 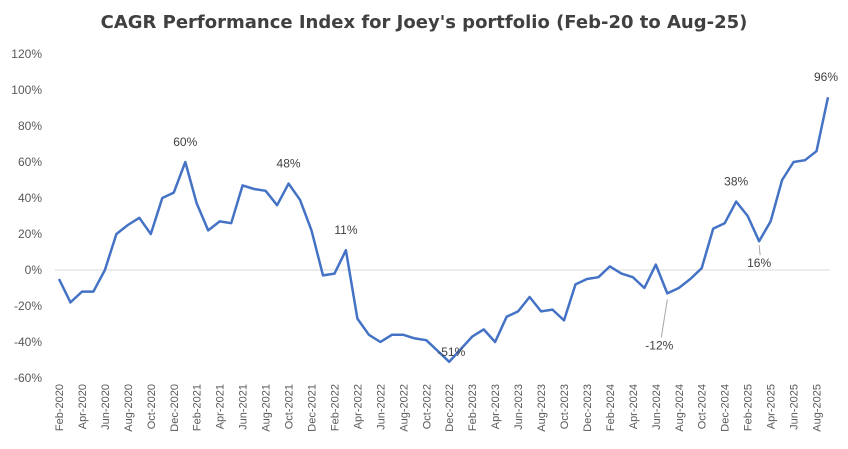 What do you see at coordinates (28, 342) in the screenshot?
I see `y-tick-label: -40%` at bounding box center [28, 342].